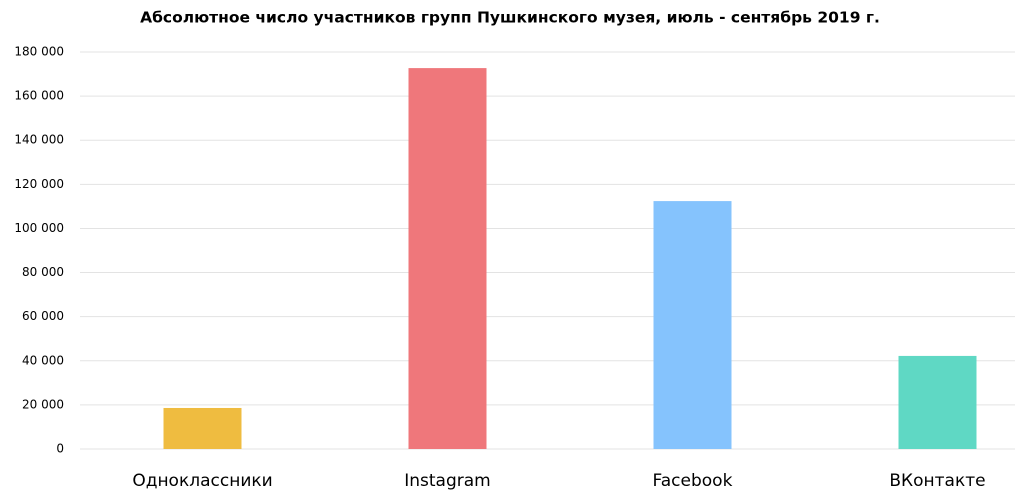  What do you see at coordinates (43, 272) in the screenshot?
I see `y-tick-label: 80 000` at bounding box center [43, 272].